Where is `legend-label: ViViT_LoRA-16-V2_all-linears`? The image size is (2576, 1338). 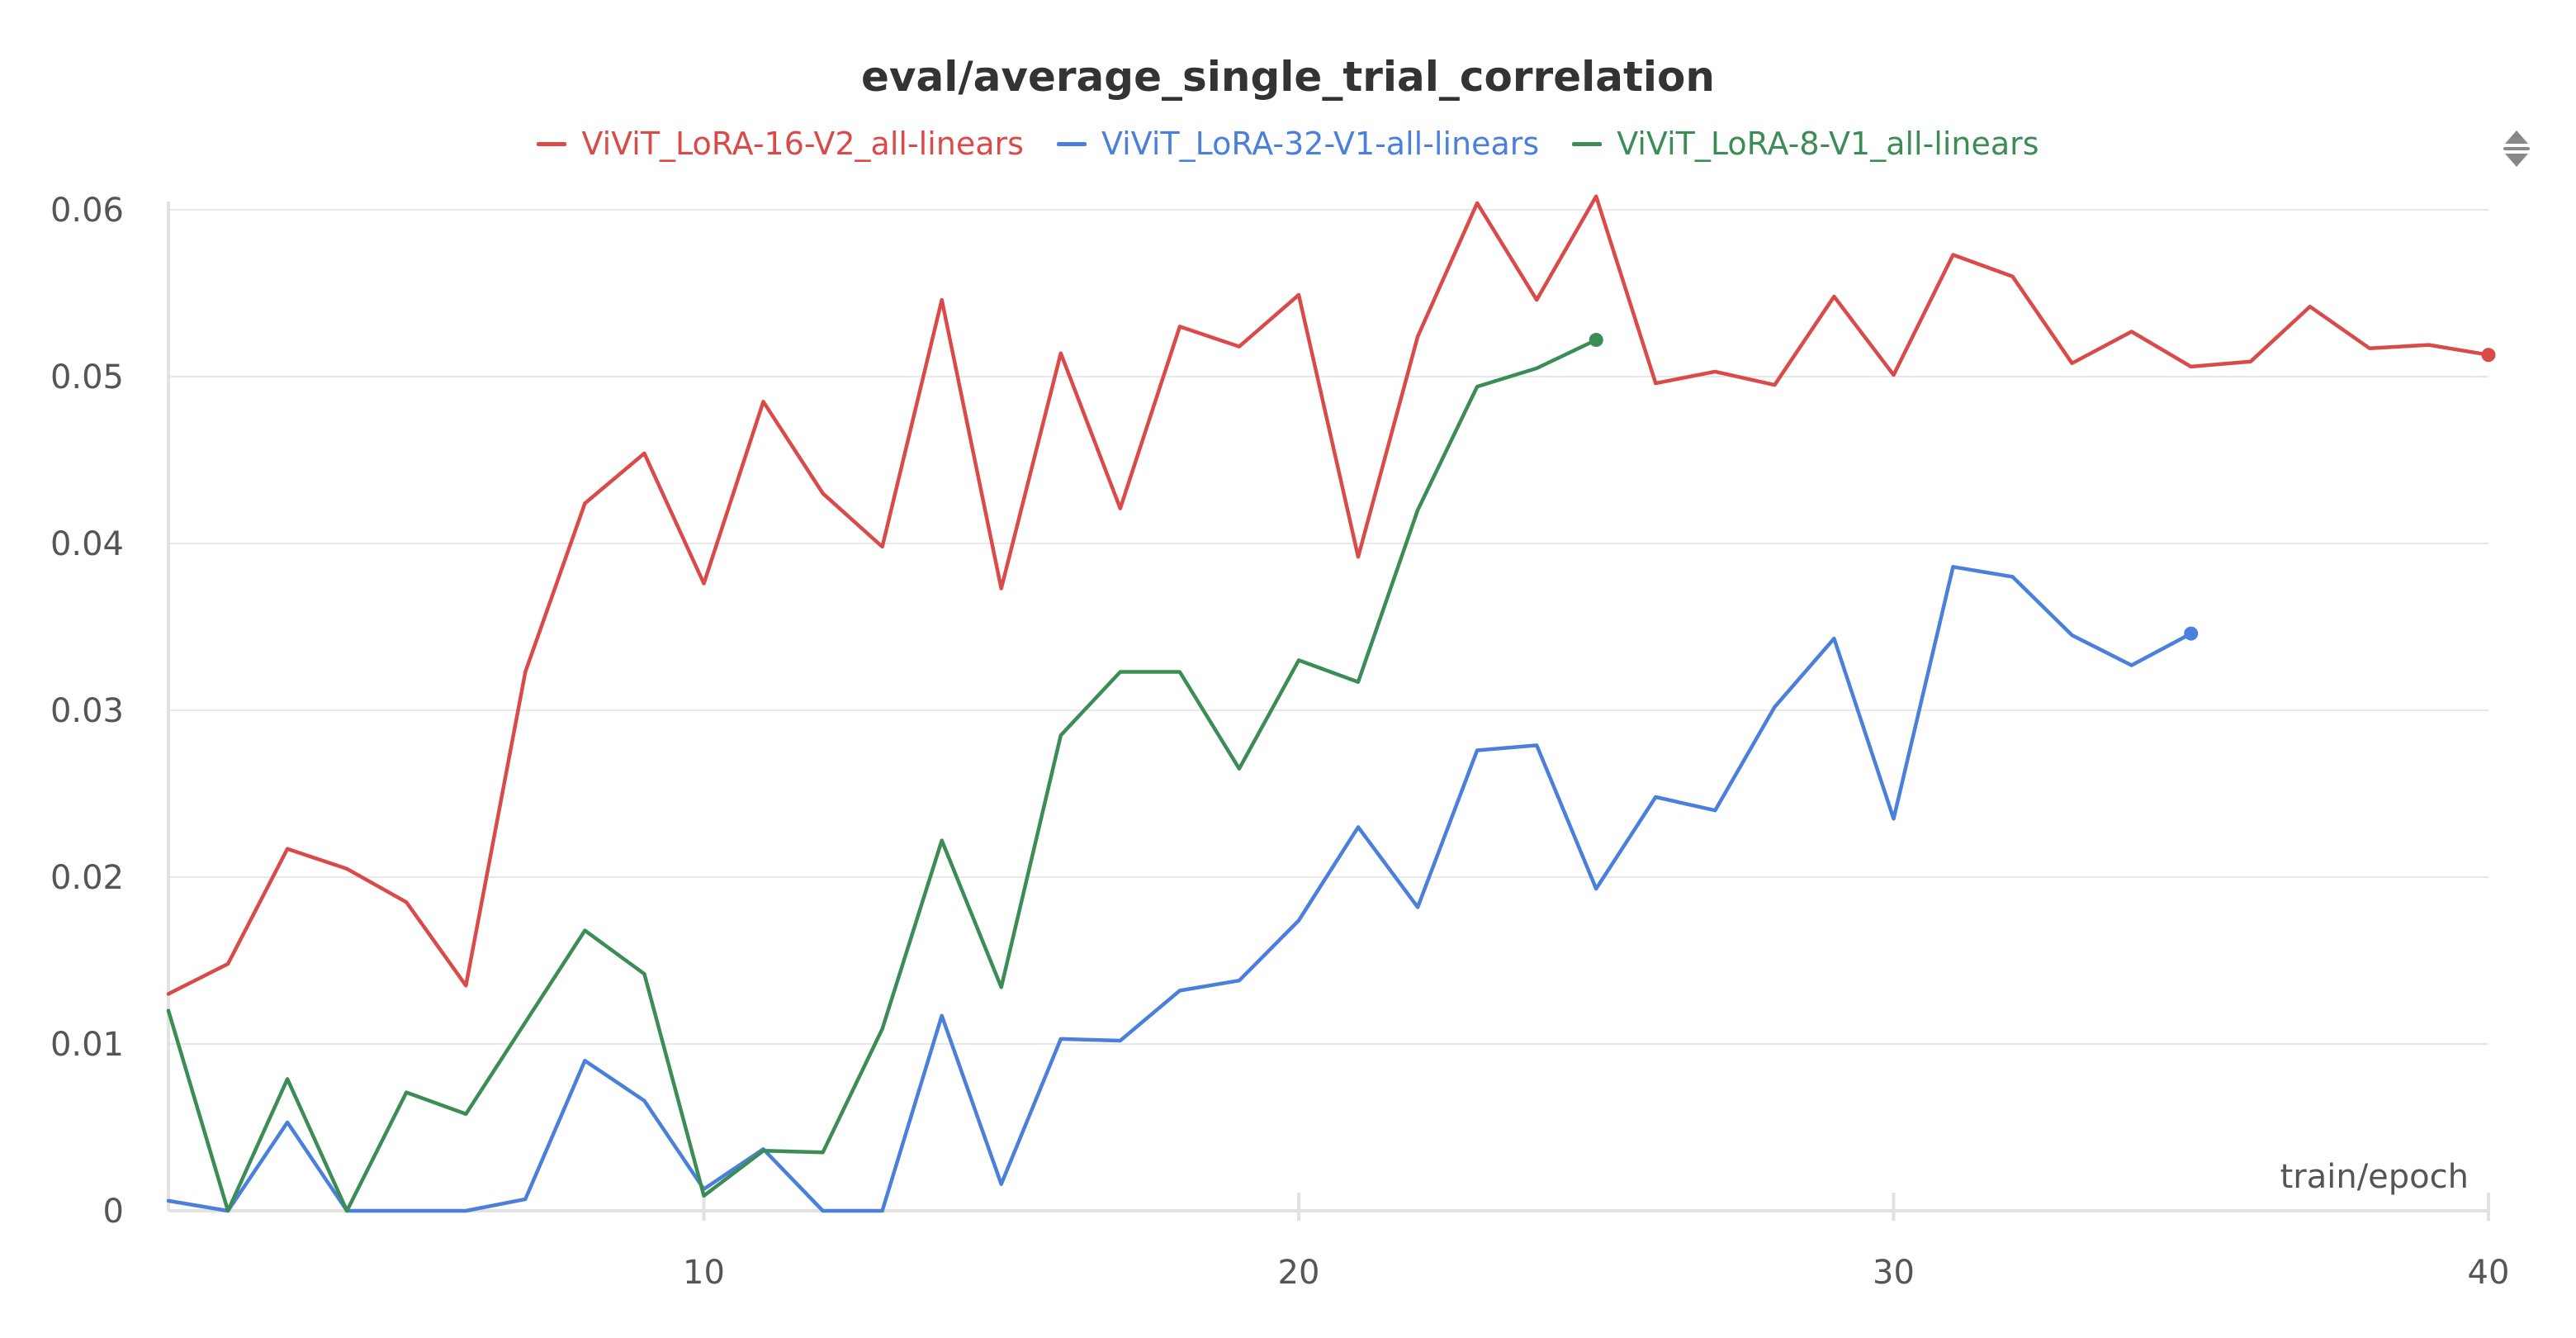 legend-label: ViViT_LoRA-16-V2_all-linears is located at coordinates (802, 144).